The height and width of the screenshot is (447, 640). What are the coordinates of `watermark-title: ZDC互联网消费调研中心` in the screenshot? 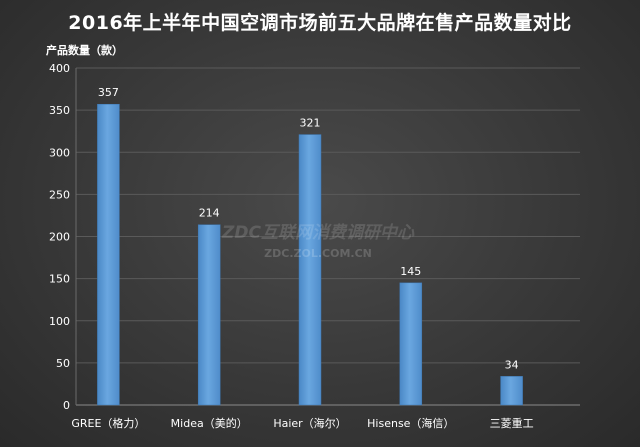 It's located at (318, 233).